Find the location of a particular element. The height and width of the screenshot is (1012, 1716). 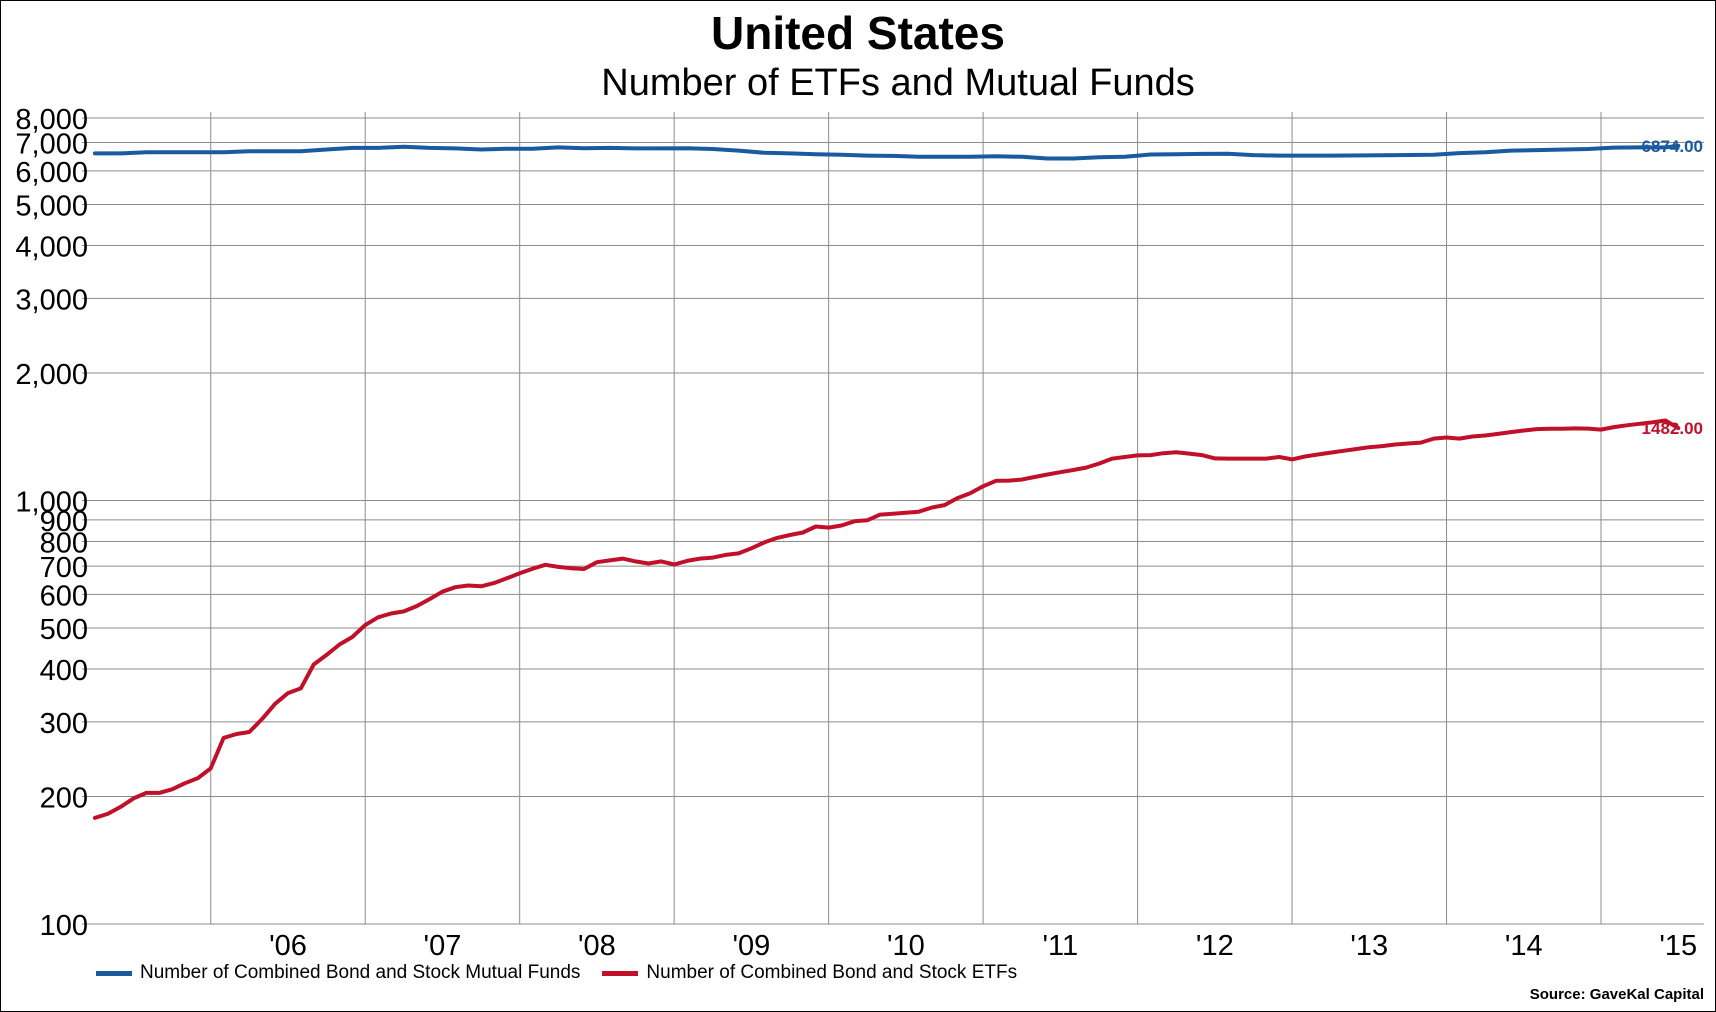

legend-item-etfs: Number of Combined Bond and Stock ETFs is located at coordinates (809, 973).